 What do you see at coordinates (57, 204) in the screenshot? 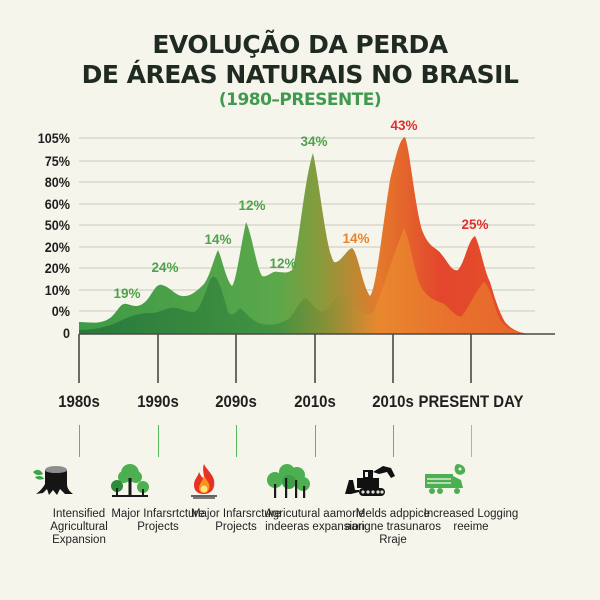
I see `y-tick-label: 60%` at bounding box center [57, 204].